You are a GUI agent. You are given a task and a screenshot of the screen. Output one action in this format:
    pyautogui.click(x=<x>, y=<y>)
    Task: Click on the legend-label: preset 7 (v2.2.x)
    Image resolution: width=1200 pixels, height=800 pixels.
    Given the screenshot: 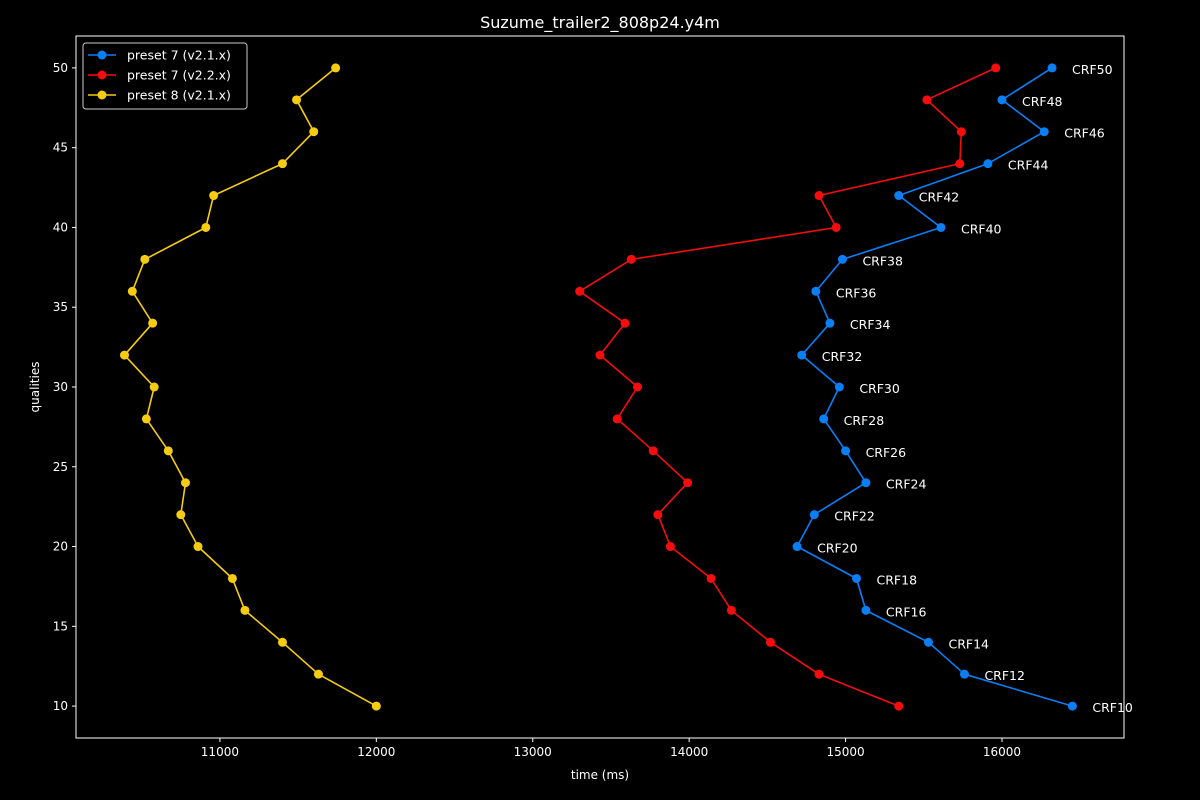 What is the action you would take?
    pyautogui.click(x=179, y=75)
    